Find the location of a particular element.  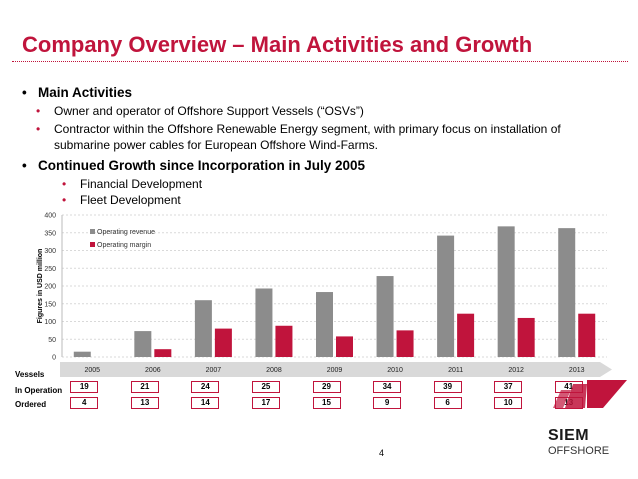

x-tick-label: 2010 is located at coordinates (395, 370).